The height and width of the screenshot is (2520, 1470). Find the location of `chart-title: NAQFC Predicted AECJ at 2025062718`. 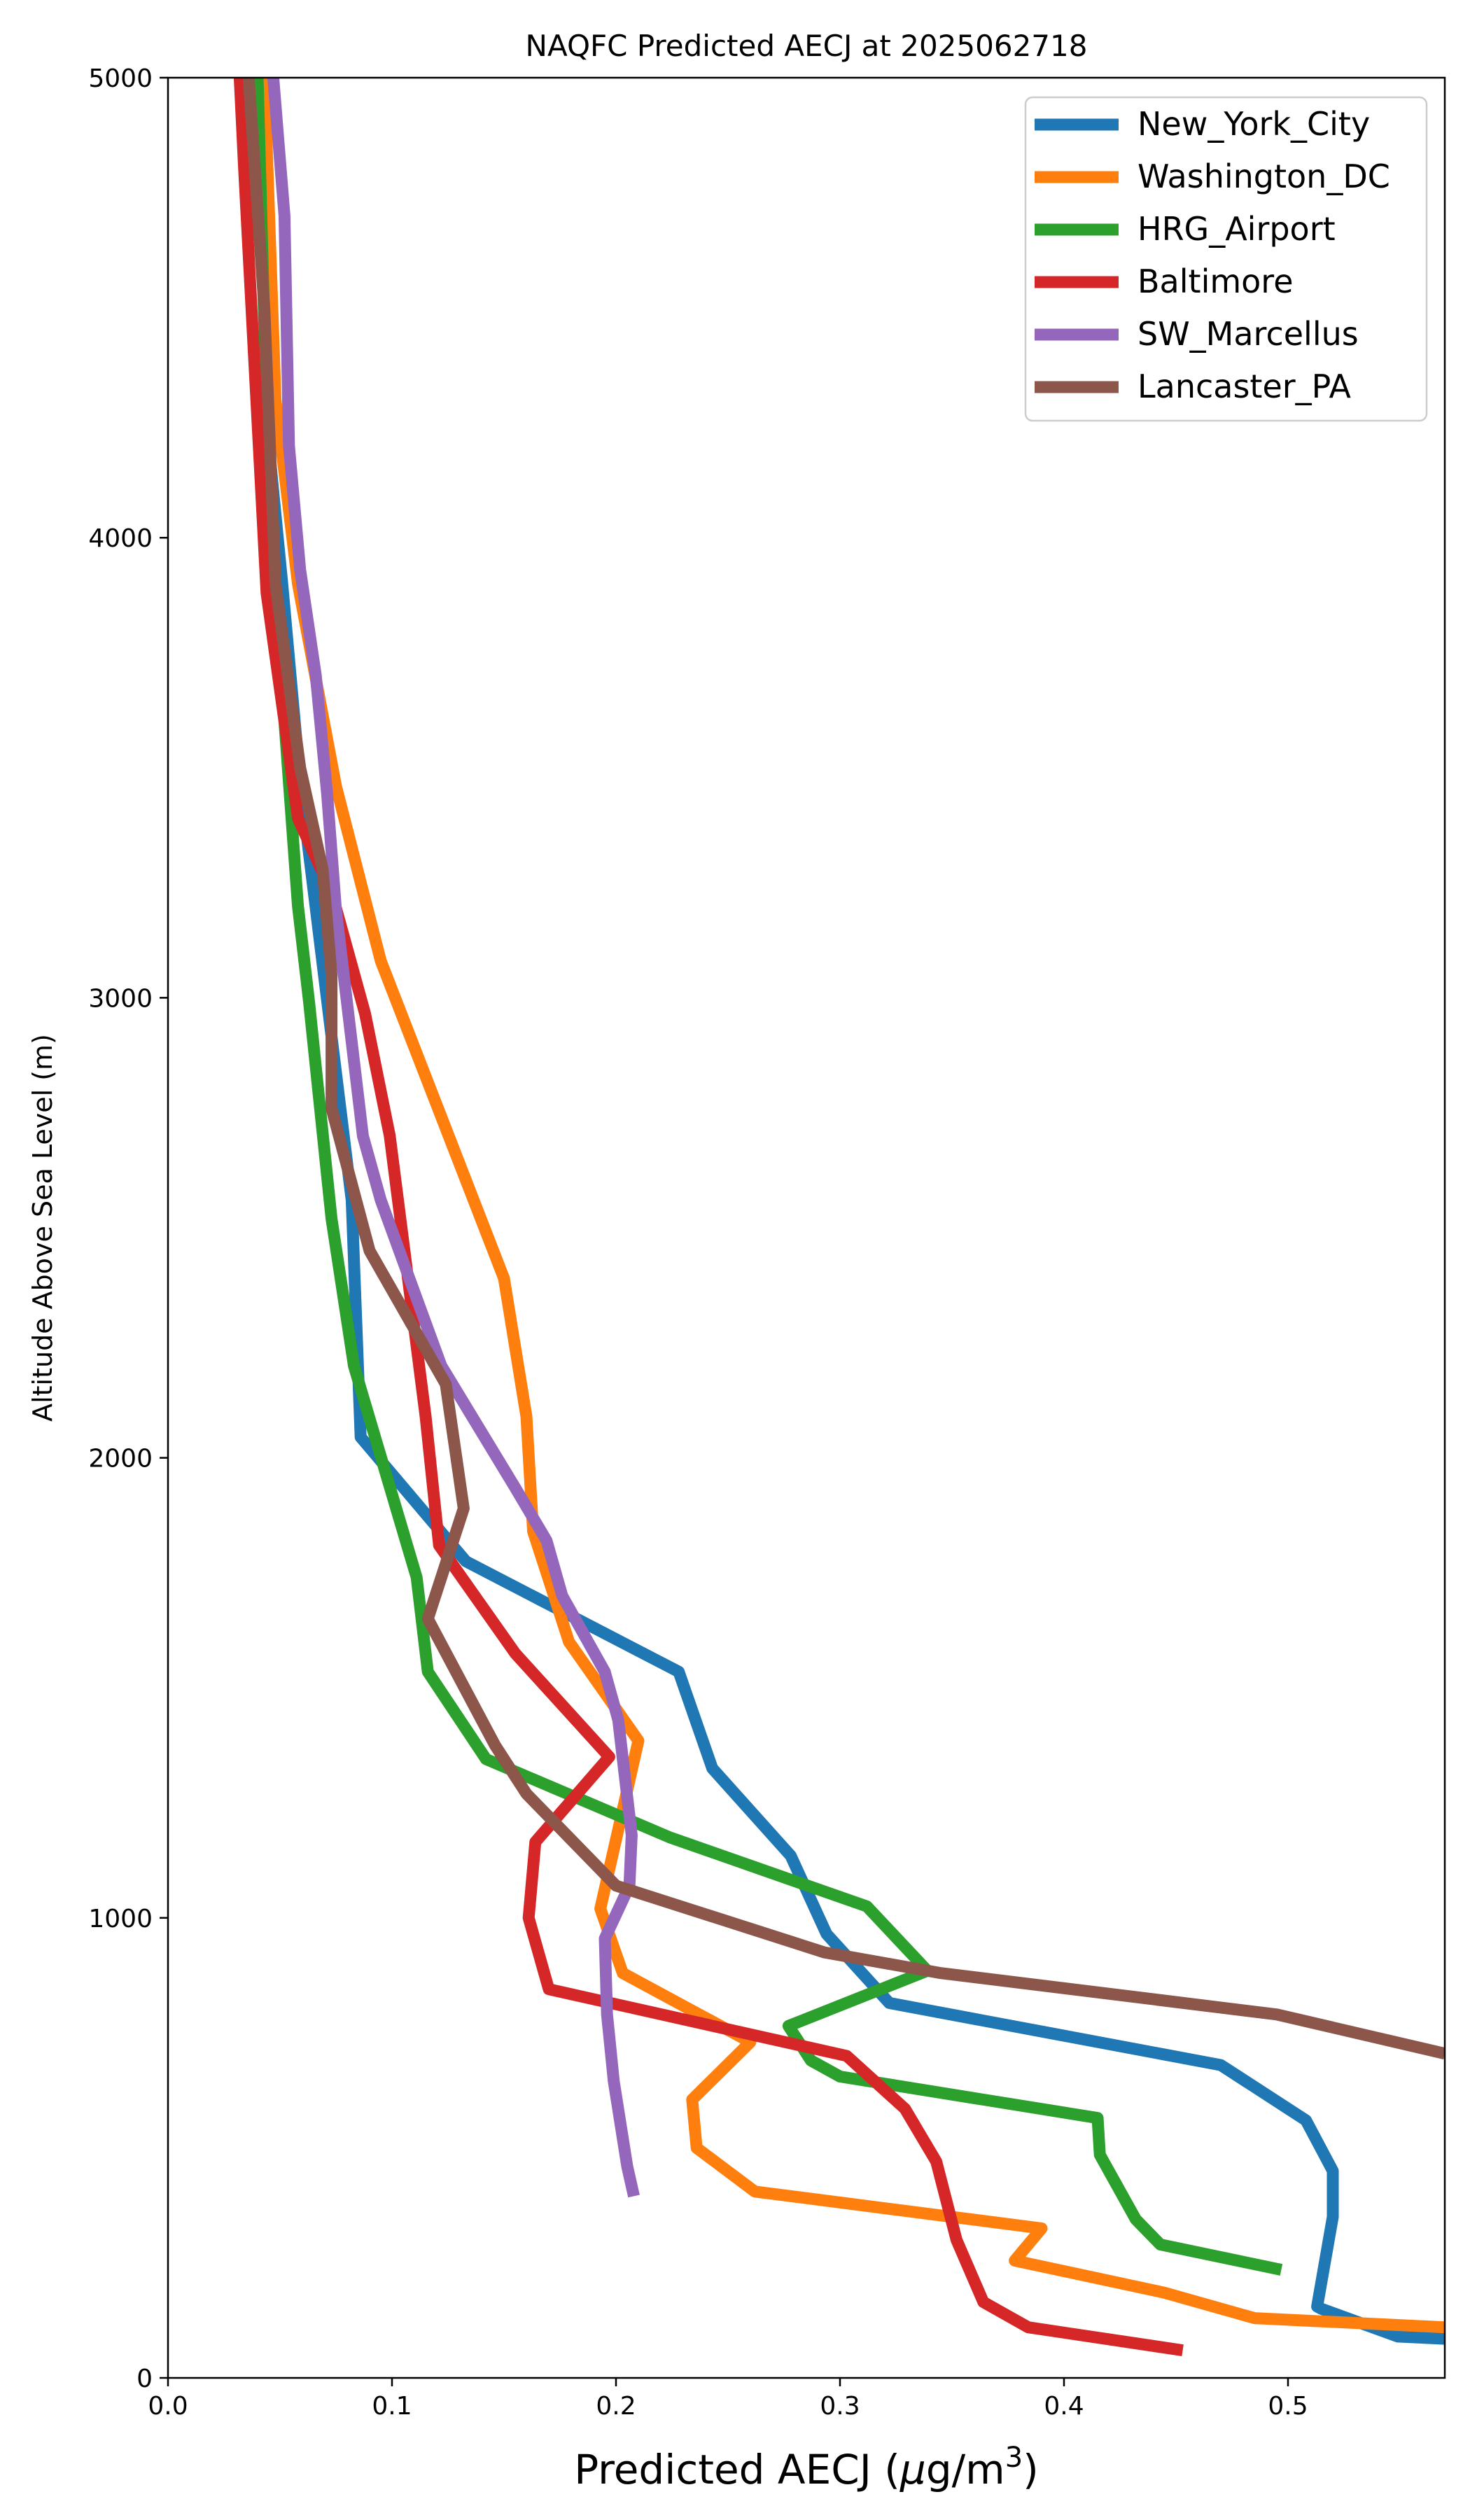

chart-title: NAQFC Predicted AECJ at 2025062718 is located at coordinates (807, 46).